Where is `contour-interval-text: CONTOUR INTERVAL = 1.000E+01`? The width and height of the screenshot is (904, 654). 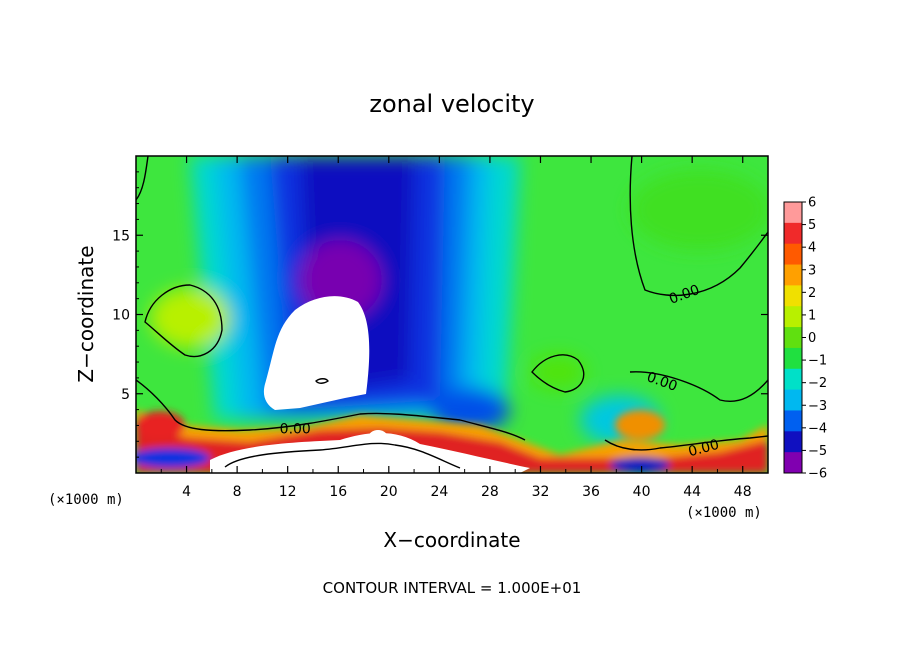
contour-interval-text: CONTOUR INTERVAL = 1.000E+01 is located at coordinates (452, 588).